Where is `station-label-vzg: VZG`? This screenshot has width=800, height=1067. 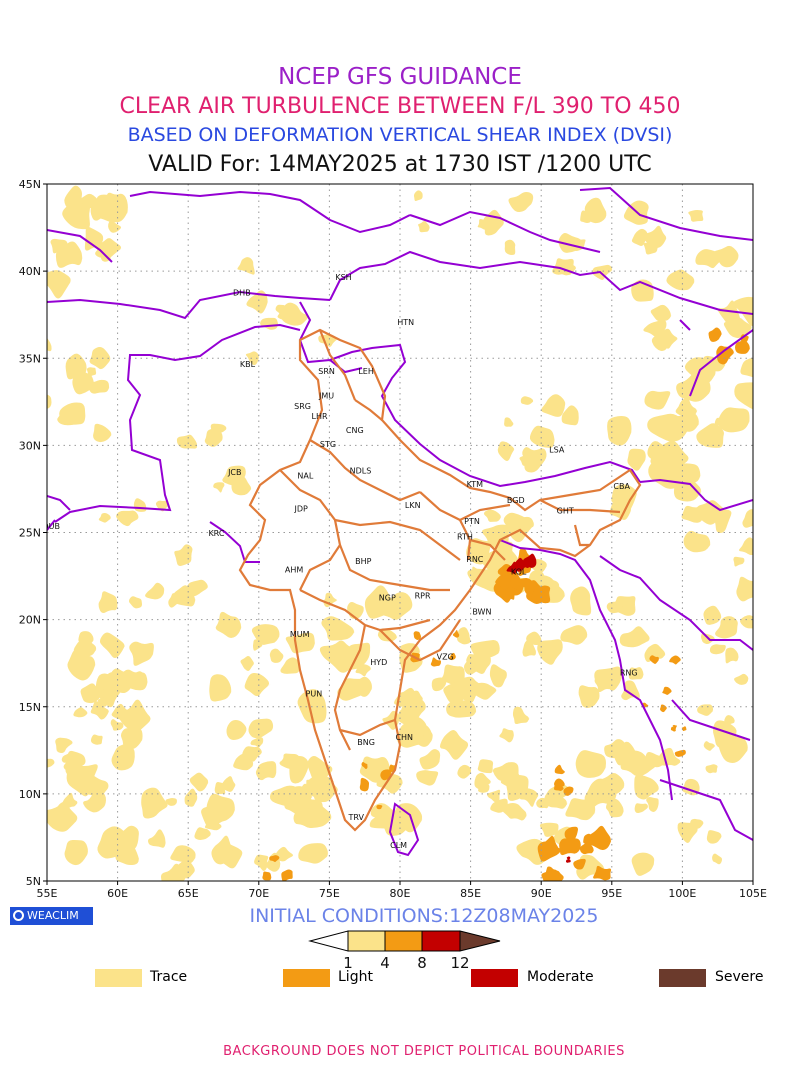 station-label-vzg: VZG is located at coordinates (445, 657).